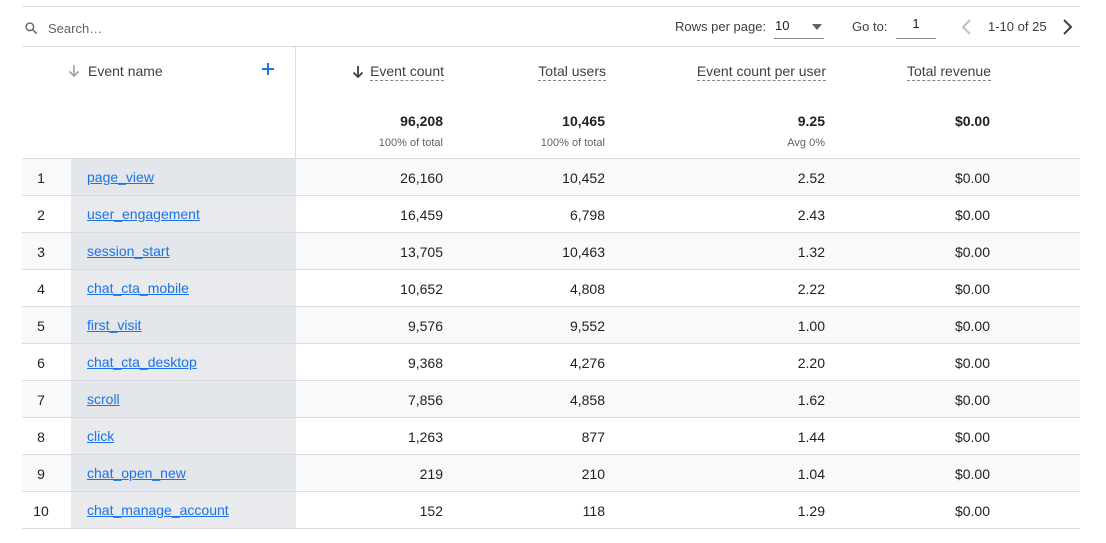 The width and height of the screenshot is (1106, 543). What do you see at coordinates (551, 399) in the screenshot?
I see `table-row: 7 scroll 7,856 4,858 1.62 $0.00` at bounding box center [551, 399].